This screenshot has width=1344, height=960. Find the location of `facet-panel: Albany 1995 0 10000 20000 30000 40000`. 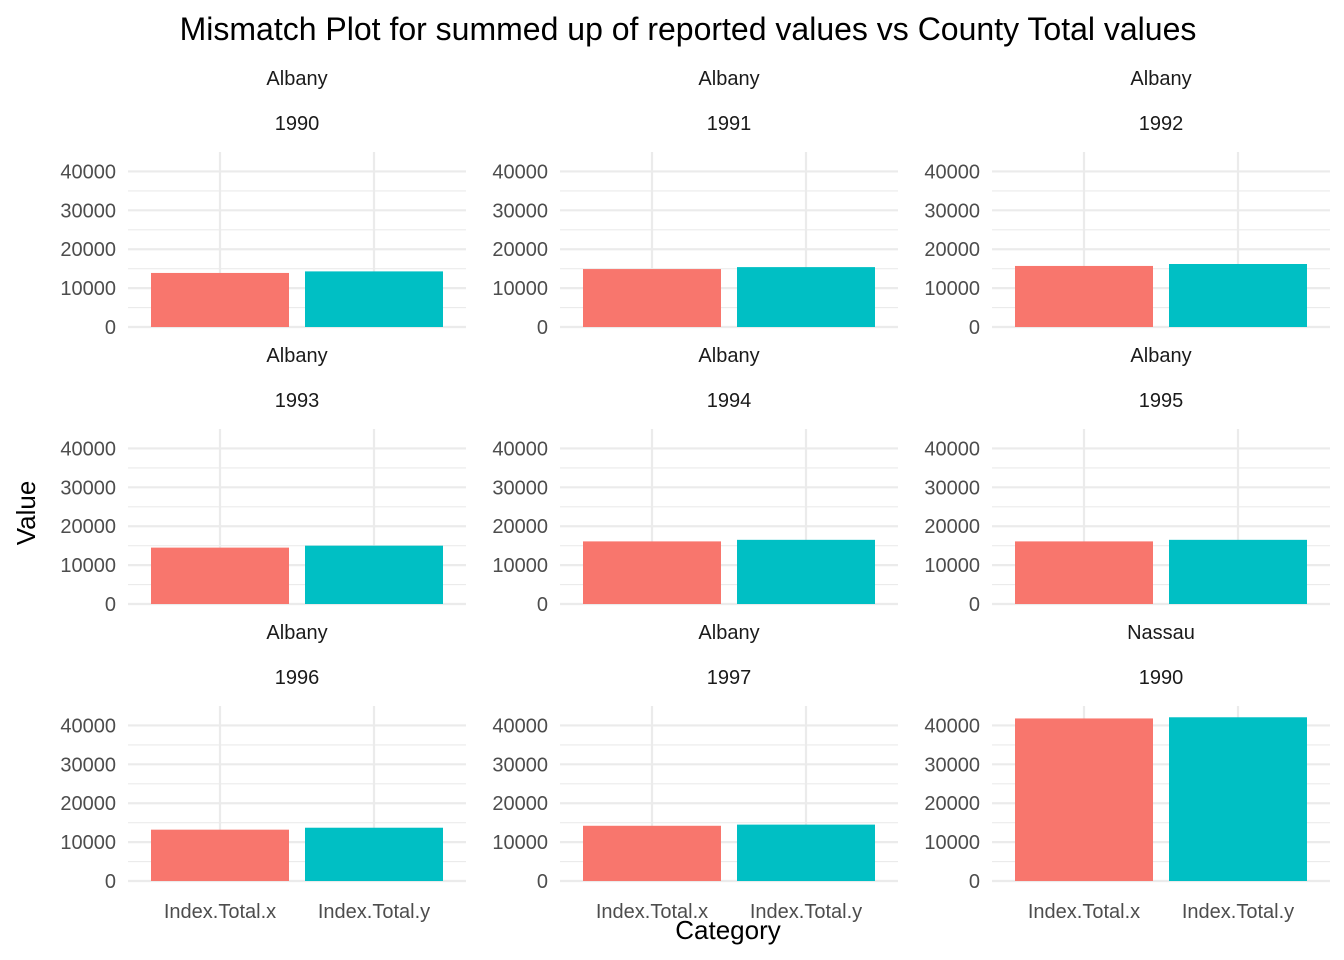

facet-panel: Albany 1995 0 10000 20000 30000 40000 is located at coordinates (1127, 480).